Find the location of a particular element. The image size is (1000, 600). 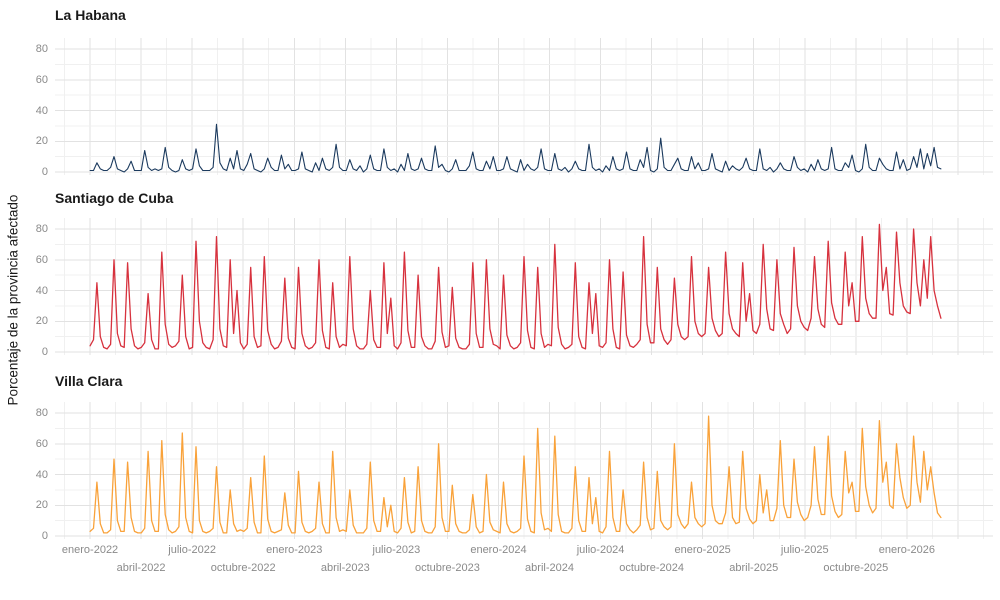

panel-title-la-habana: La Habana is located at coordinates (90, 15).